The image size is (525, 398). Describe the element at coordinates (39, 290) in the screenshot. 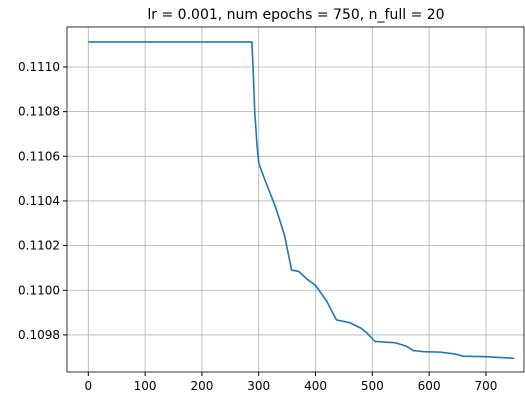

I see `y-tick-label: 0.1100` at that location.